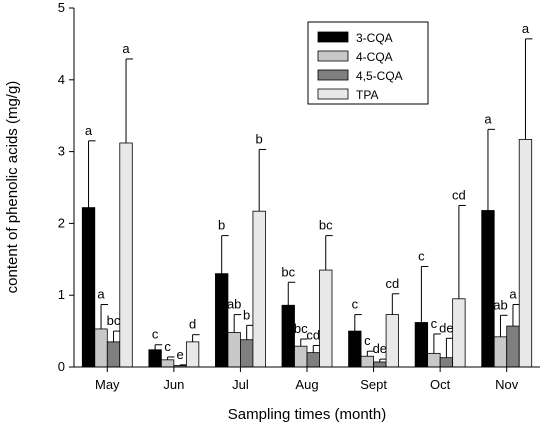 This screenshot has height=429, width=550. I want to click on y-tick-label: 2, so click(61, 222).